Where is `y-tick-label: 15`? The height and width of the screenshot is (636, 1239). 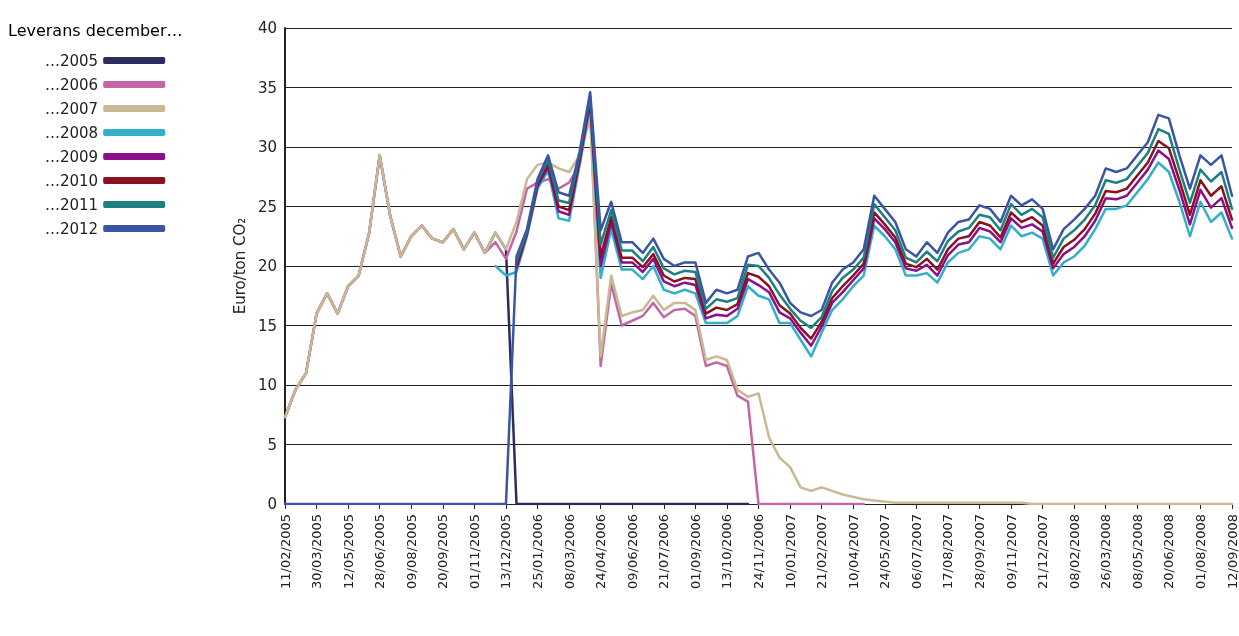 y-tick-label: 15 is located at coordinates (267, 325).